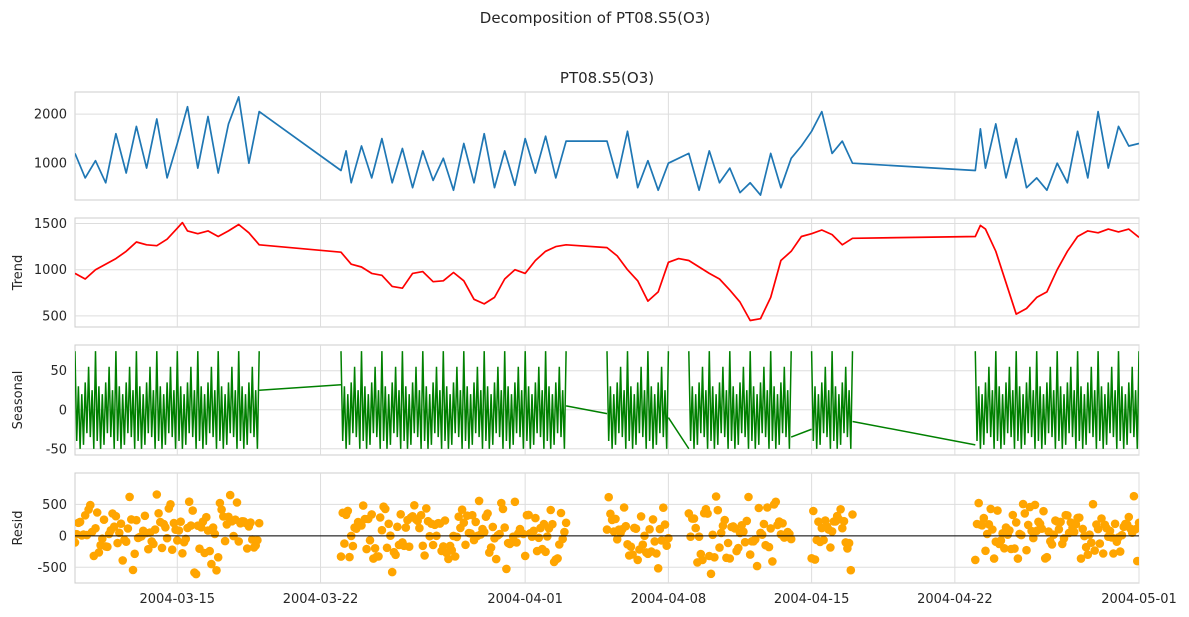 The image size is (1189, 617). I want to click on x-tick-label: 2004-04-08, so click(669, 599).